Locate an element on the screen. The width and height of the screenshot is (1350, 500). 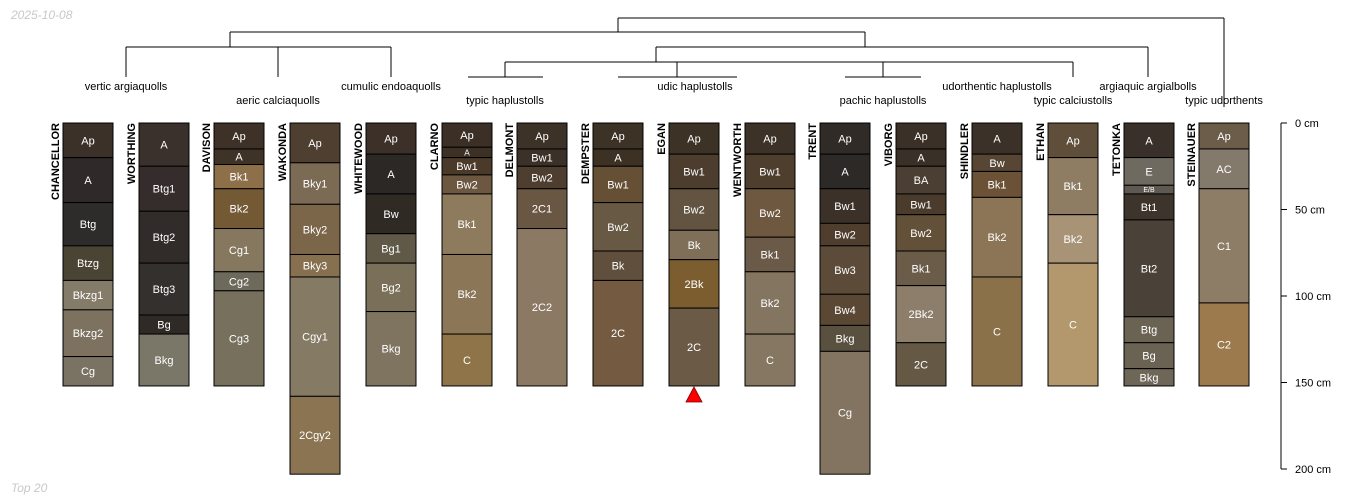
taxon-label-9: typic udorthents is located at coordinates (1224, 101).